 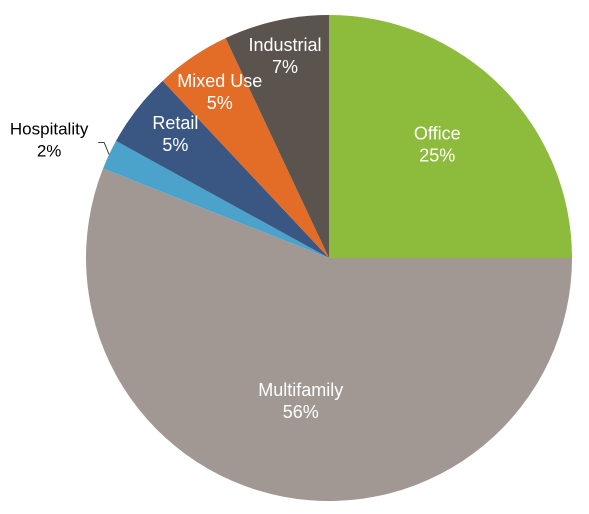 I want to click on slice-name-mixed-use: Mixed Use, so click(x=219, y=81).